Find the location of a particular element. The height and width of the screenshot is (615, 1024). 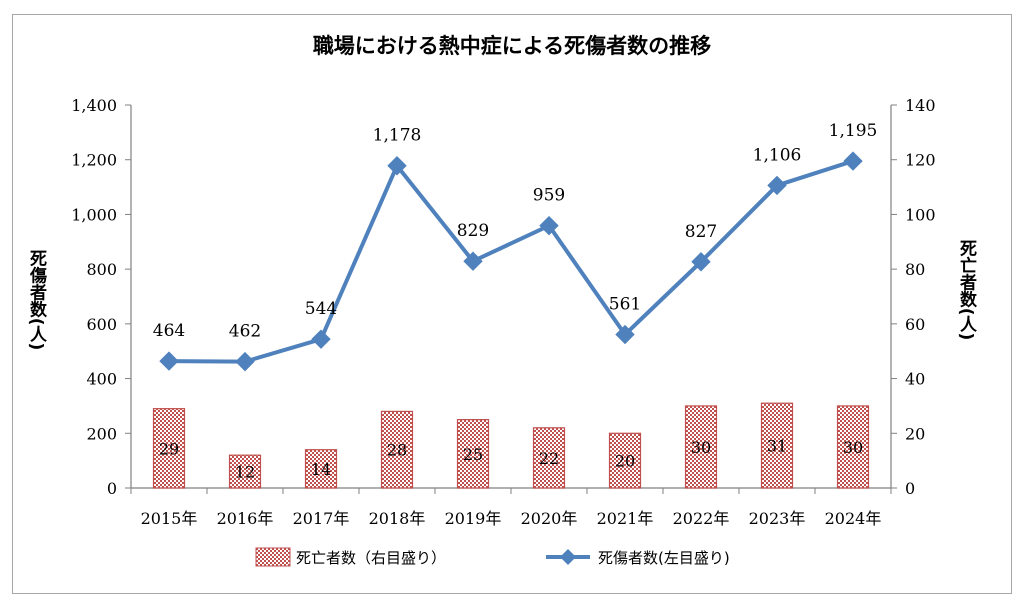

left-axis-title: 死傷者数(人) is located at coordinates (37, 300).